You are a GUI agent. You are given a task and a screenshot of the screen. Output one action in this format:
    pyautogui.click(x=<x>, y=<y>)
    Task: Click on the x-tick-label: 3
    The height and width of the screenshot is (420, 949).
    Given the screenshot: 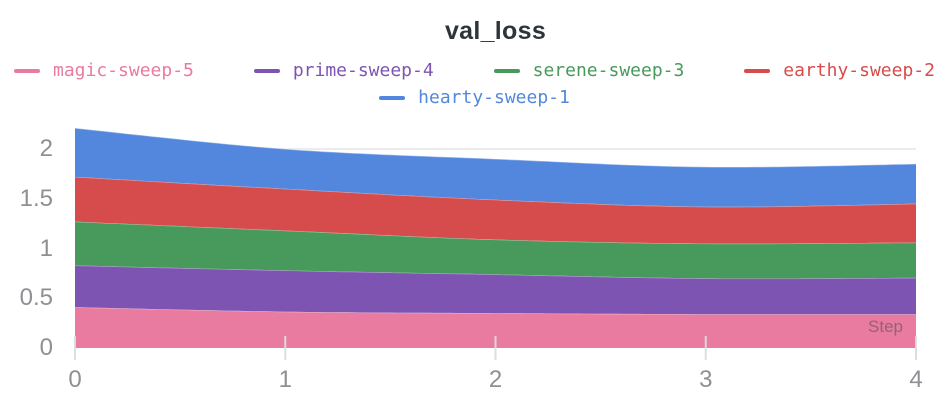 What is the action you would take?
    pyautogui.click(x=706, y=379)
    